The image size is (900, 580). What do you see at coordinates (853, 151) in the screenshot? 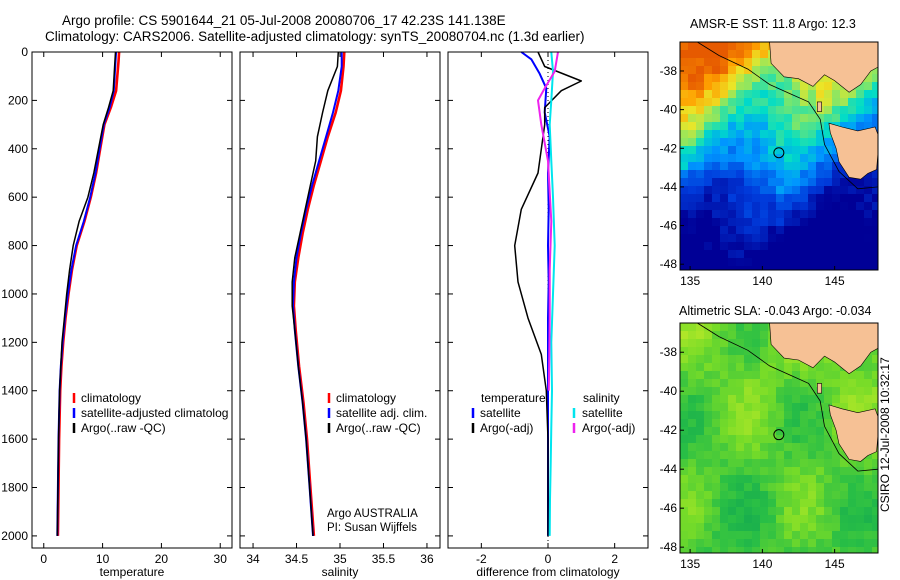
I see `sst-map-tasmania-land` at bounding box center [853, 151].